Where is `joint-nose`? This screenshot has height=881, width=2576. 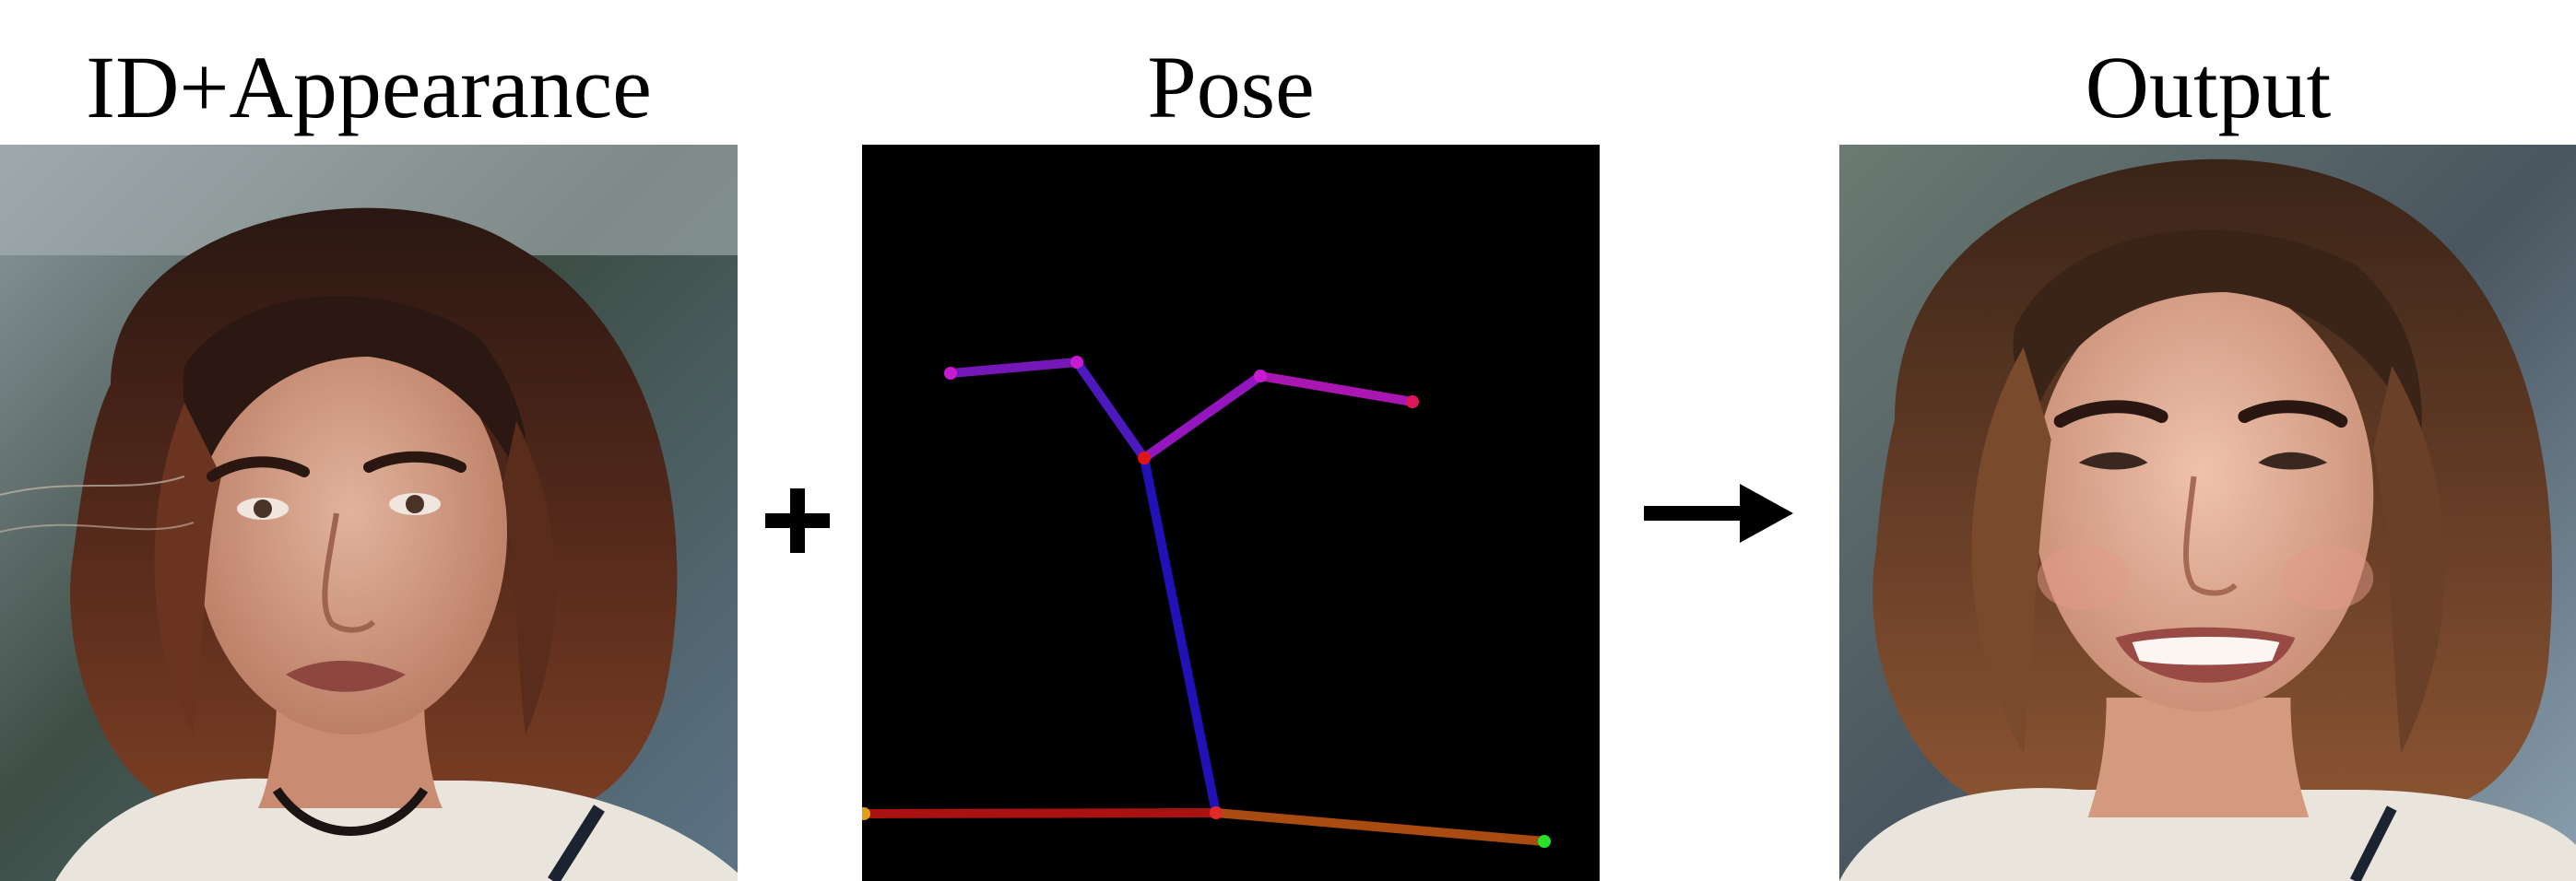
joint-nose is located at coordinates (1144, 458).